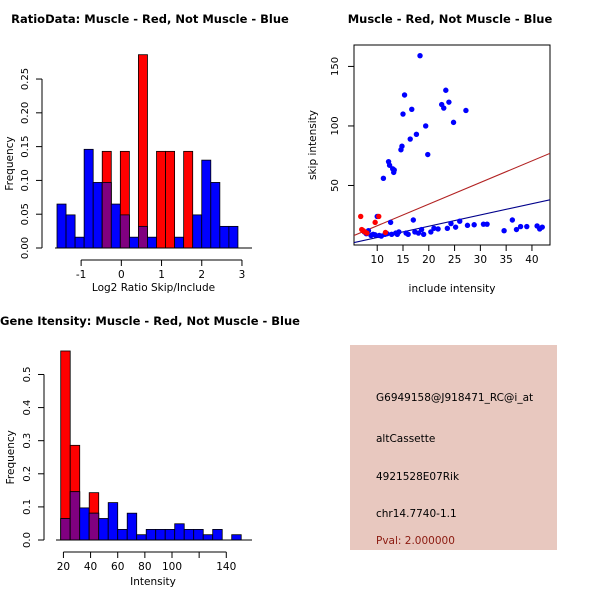 Image resolution: width=600 pixels, height=600 pixels. I want to click on gene-x-tick-label: 20, so click(63, 567).